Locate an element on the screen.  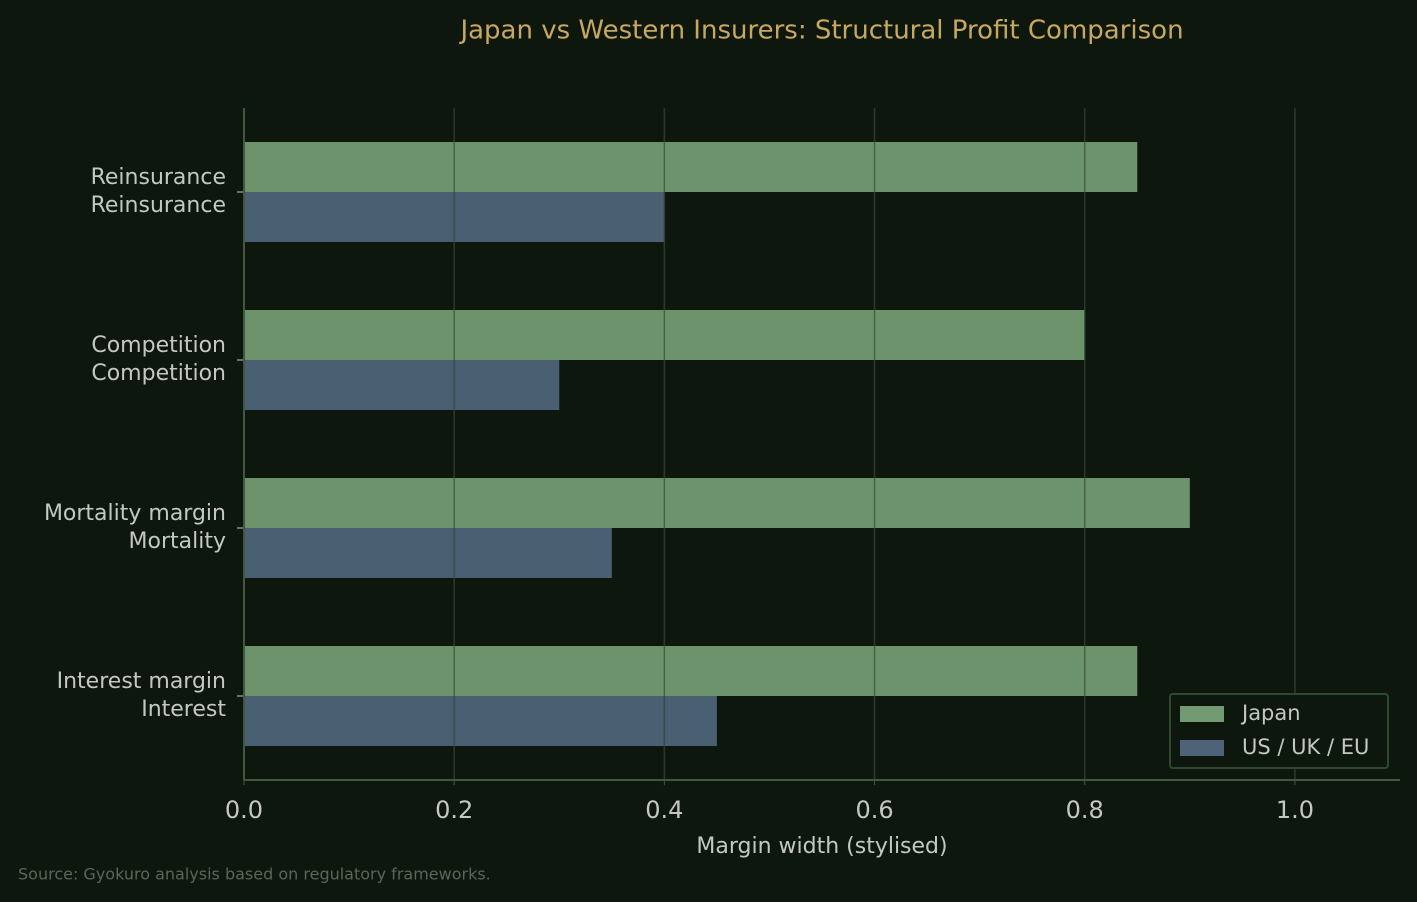
x-tick-label: 0.2 is located at coordinates (454, 810).